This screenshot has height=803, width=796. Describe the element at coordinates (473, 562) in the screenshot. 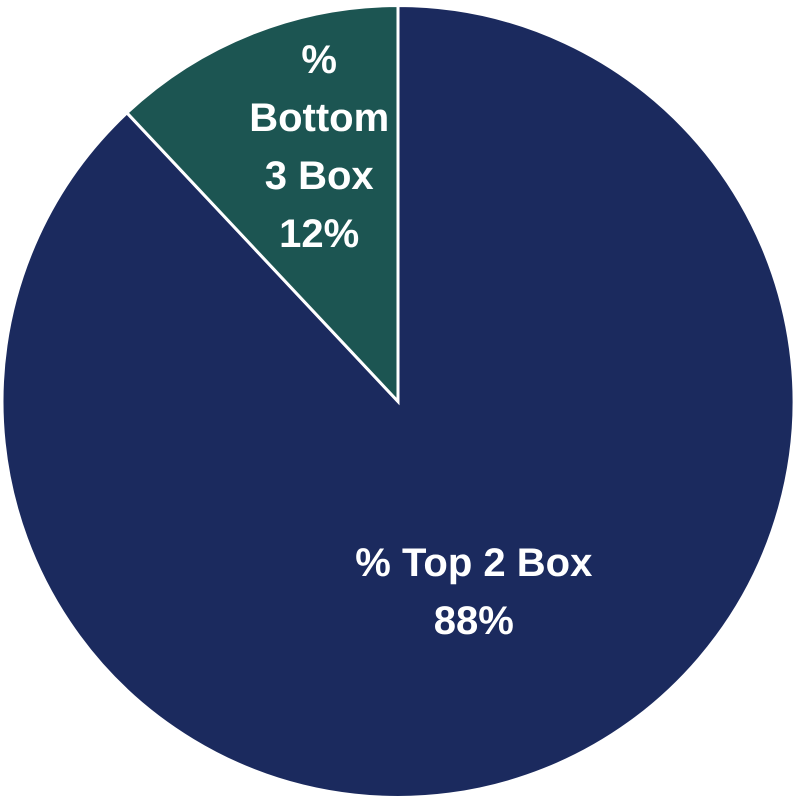

I see `slice-label: % Top 2 Box` at that location.